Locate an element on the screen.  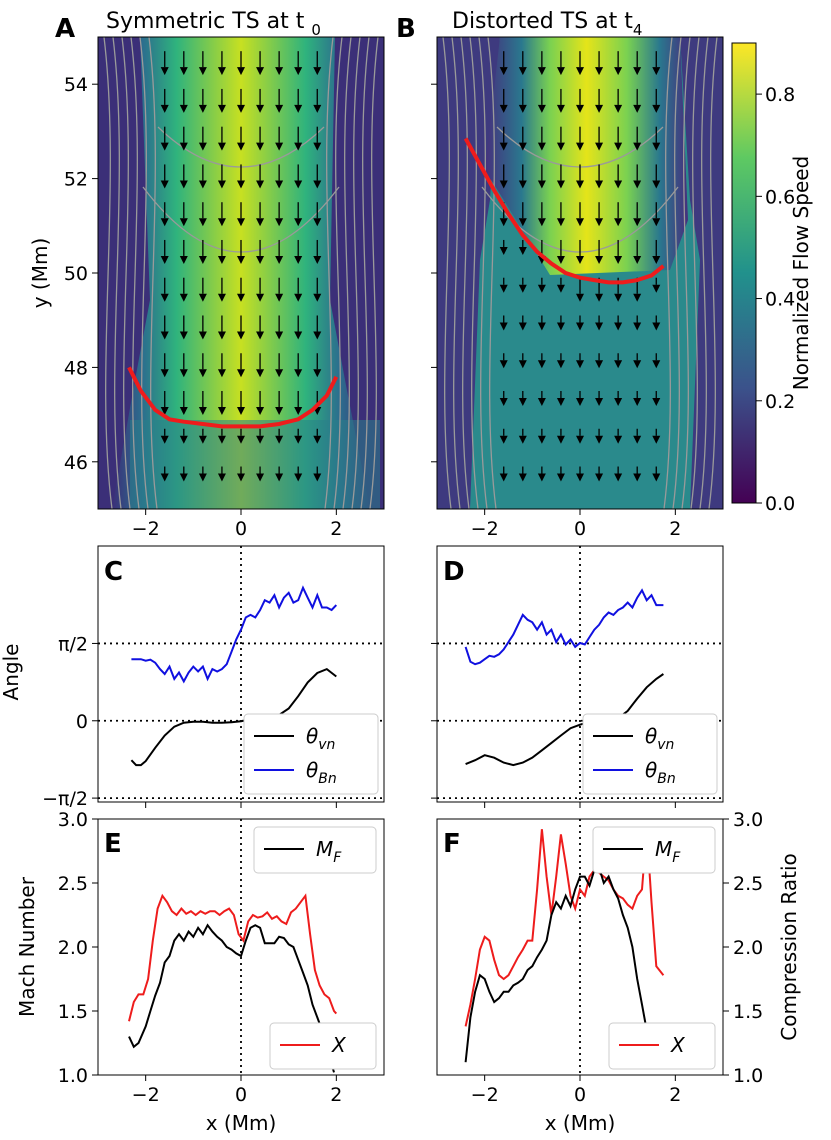
panel-b-shock-front is located at coordinates (564, 211).